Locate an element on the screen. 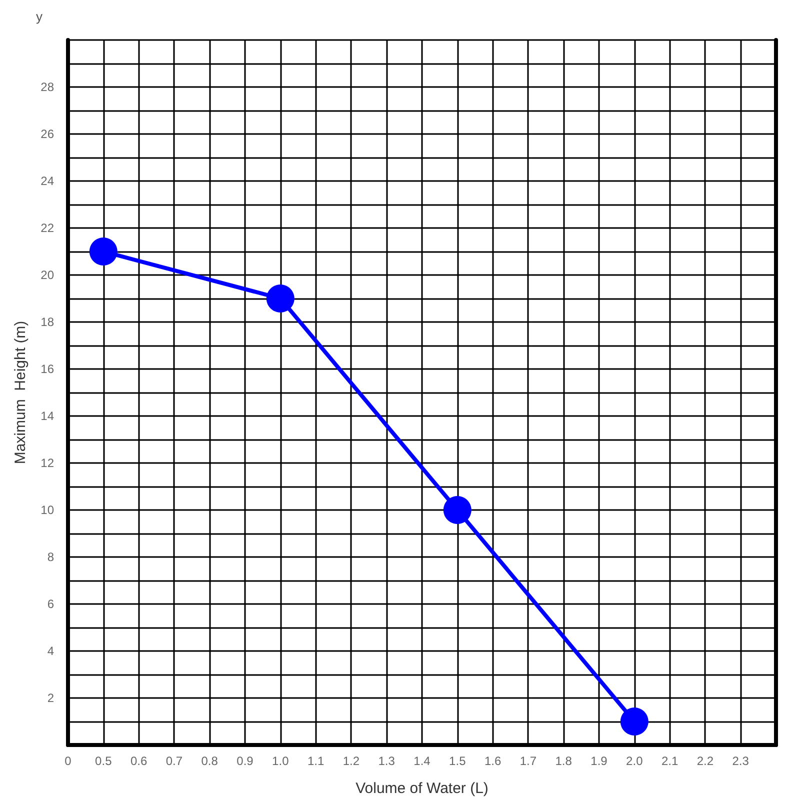  y-tick-label: 2 is located at coordinates (50, 698).